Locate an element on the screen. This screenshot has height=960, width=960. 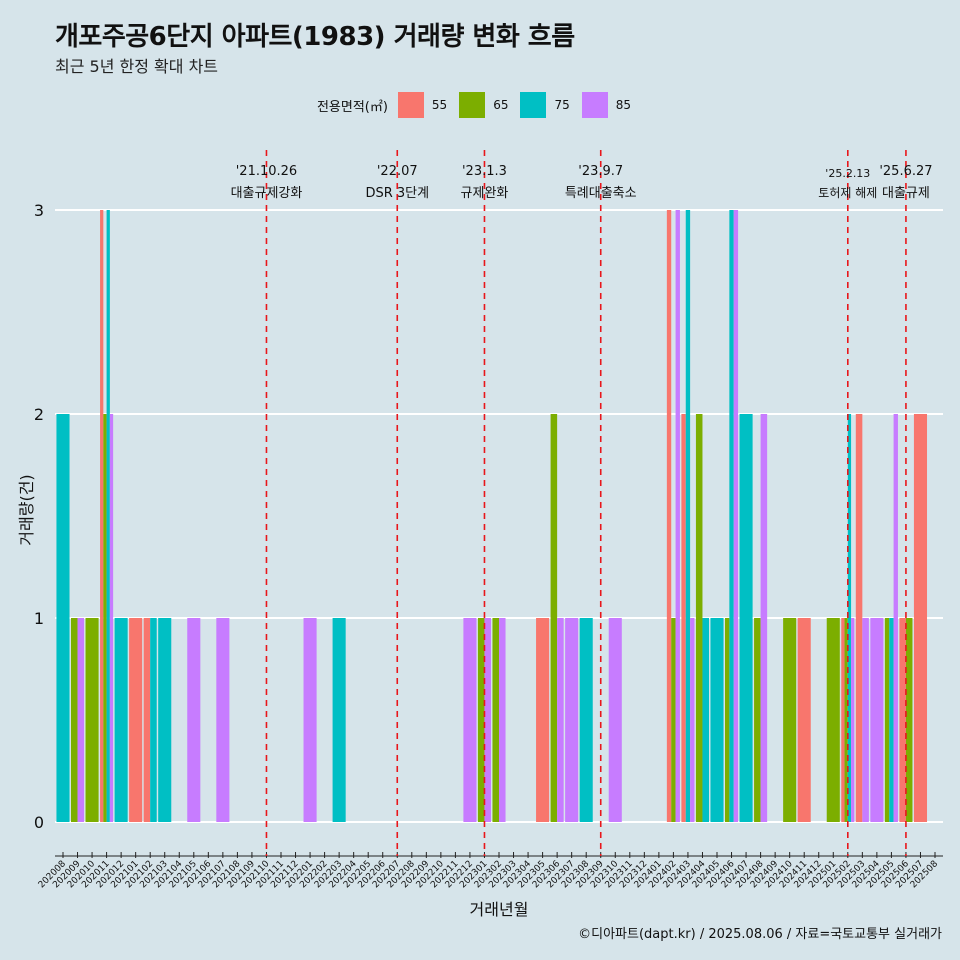
event-label-202110: 대출규제강화 is located at coordinates (267, 193).